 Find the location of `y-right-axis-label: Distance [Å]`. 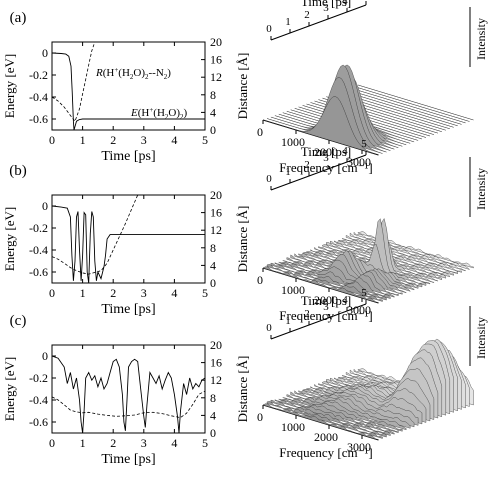

y-right-axis-label: Distance [Å] is located at coordinates (242, 86).